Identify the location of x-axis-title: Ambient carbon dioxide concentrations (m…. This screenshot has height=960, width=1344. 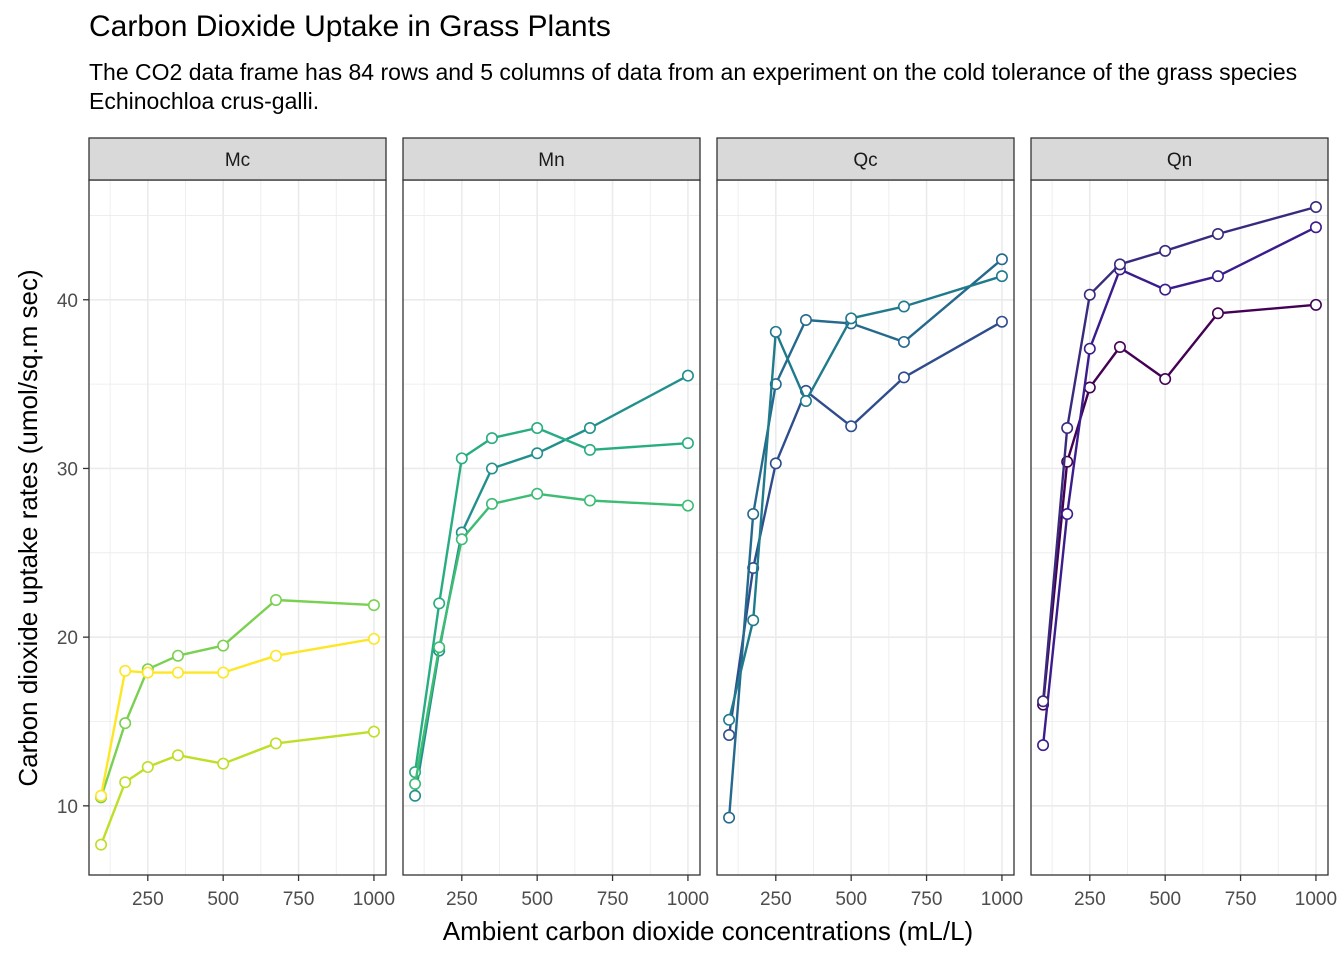
(708, 931).